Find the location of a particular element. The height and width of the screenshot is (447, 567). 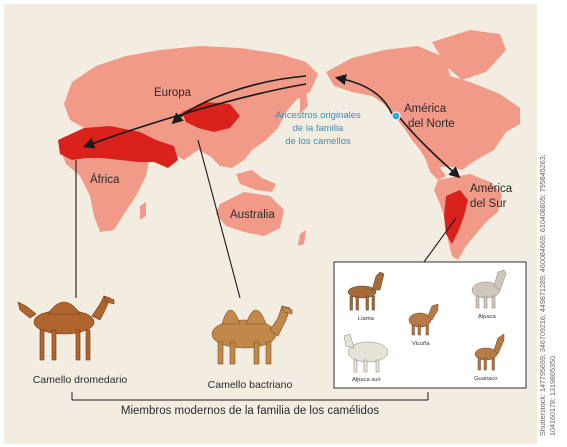

range-andes is located at coordinates (456, 217).